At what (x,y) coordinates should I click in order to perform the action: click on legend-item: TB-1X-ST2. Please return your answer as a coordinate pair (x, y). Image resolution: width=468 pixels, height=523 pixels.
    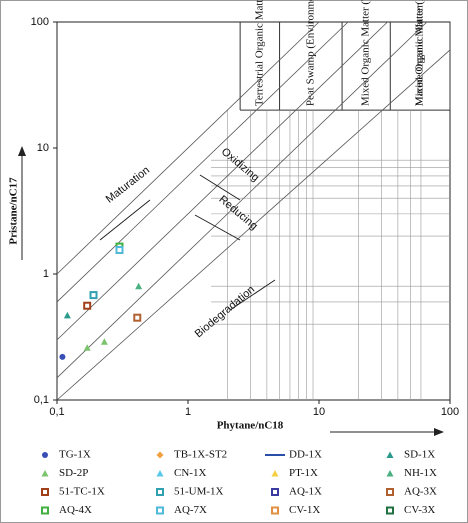
    Looking at the image, I should click on (191, 455).